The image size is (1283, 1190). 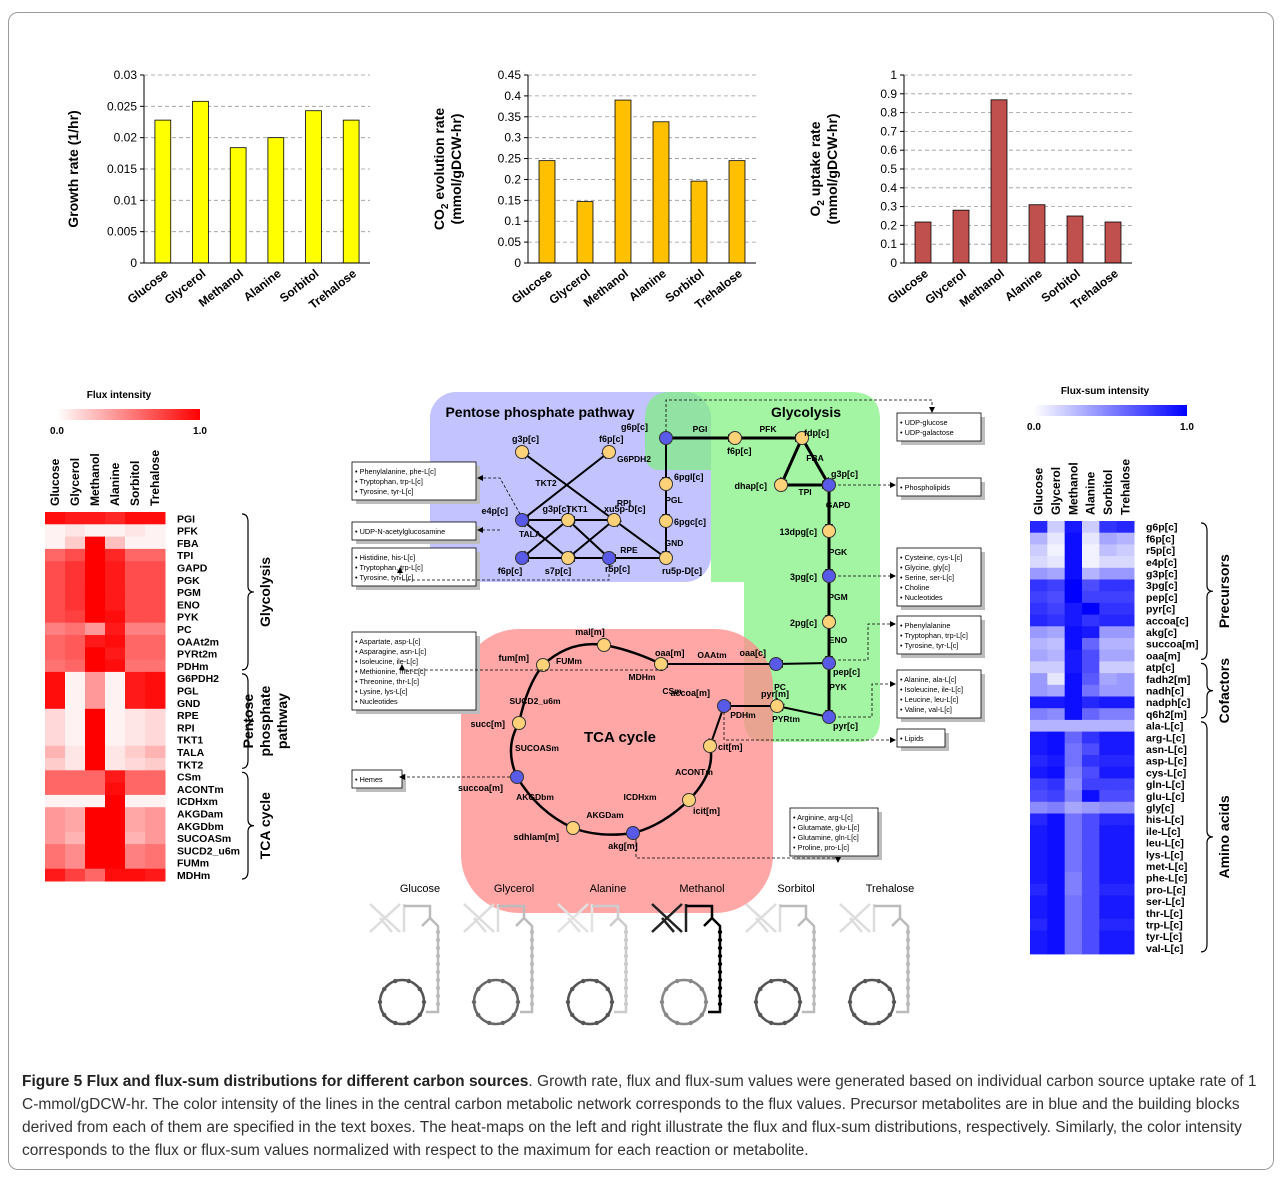 I want to click on building-block-text: • Cysteine, cys-L[c], so click(x=931, y=557).